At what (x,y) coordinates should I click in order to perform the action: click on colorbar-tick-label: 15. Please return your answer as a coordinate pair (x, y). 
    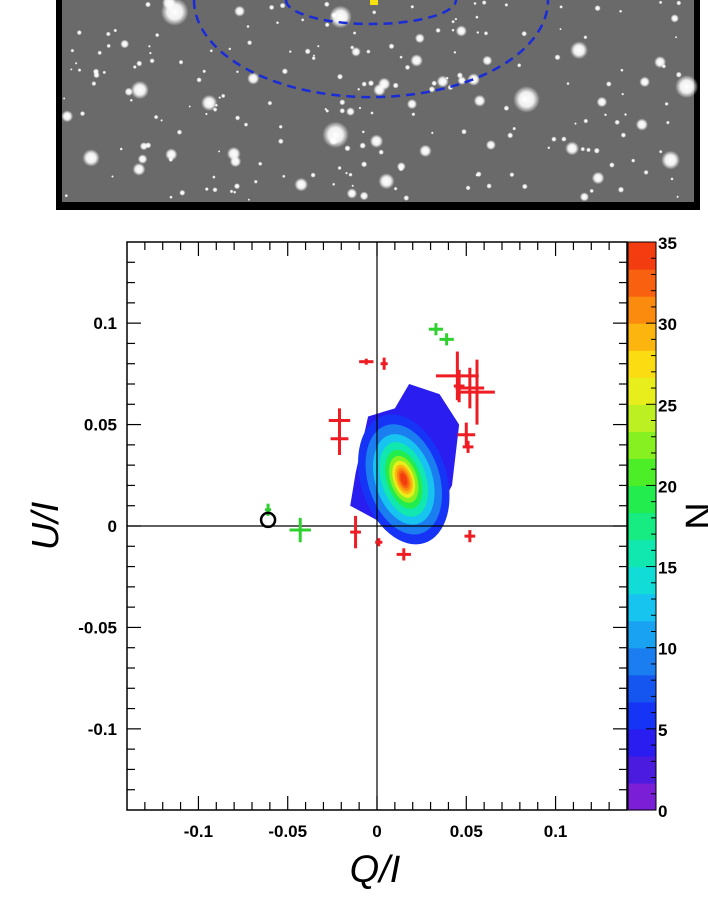
    Looking at the image, I should click on (667, 568).